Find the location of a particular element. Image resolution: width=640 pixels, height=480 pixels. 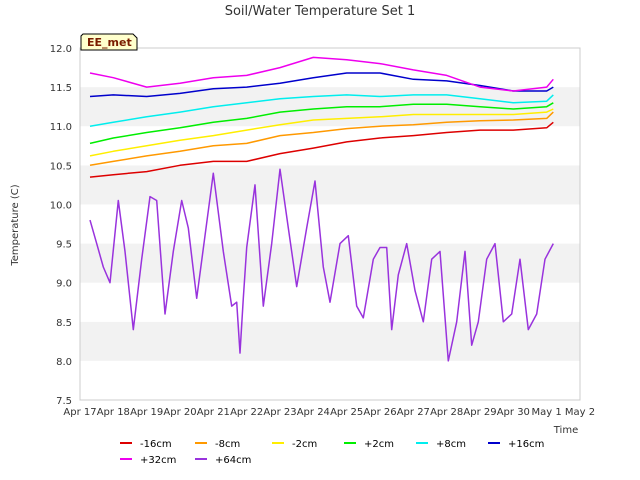

x-tick-label: Apr 27 is located at coordinates (413, 412).